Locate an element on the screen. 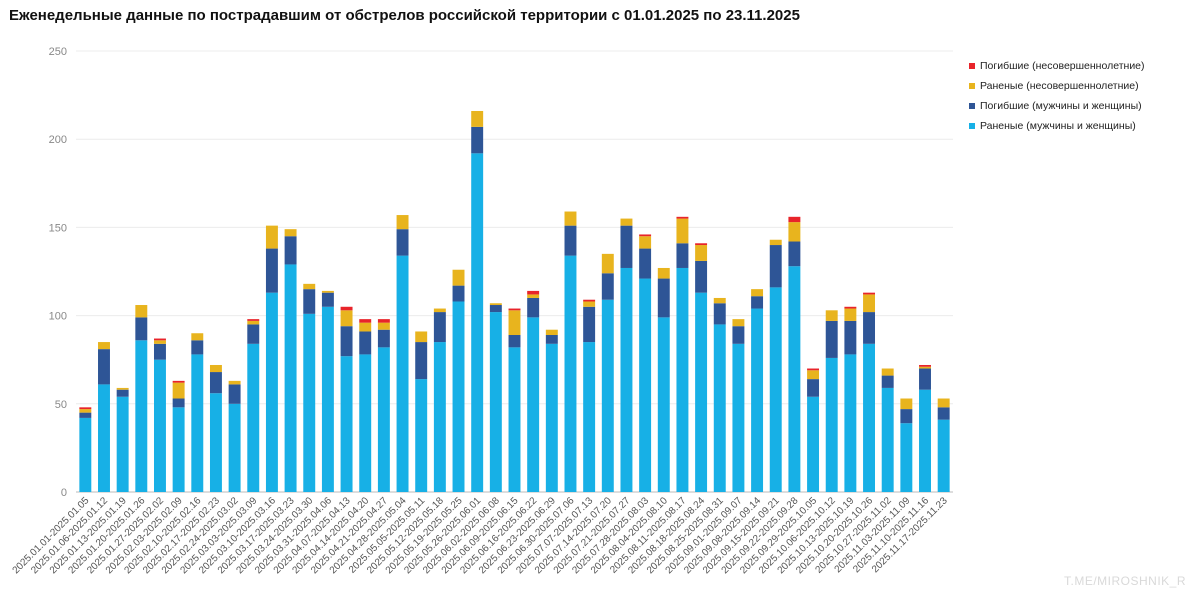 This screenshot has height=604, width=1200. legend-entry: Погибшие (несовершеннолетние) is located at coordinates (1062, 66).